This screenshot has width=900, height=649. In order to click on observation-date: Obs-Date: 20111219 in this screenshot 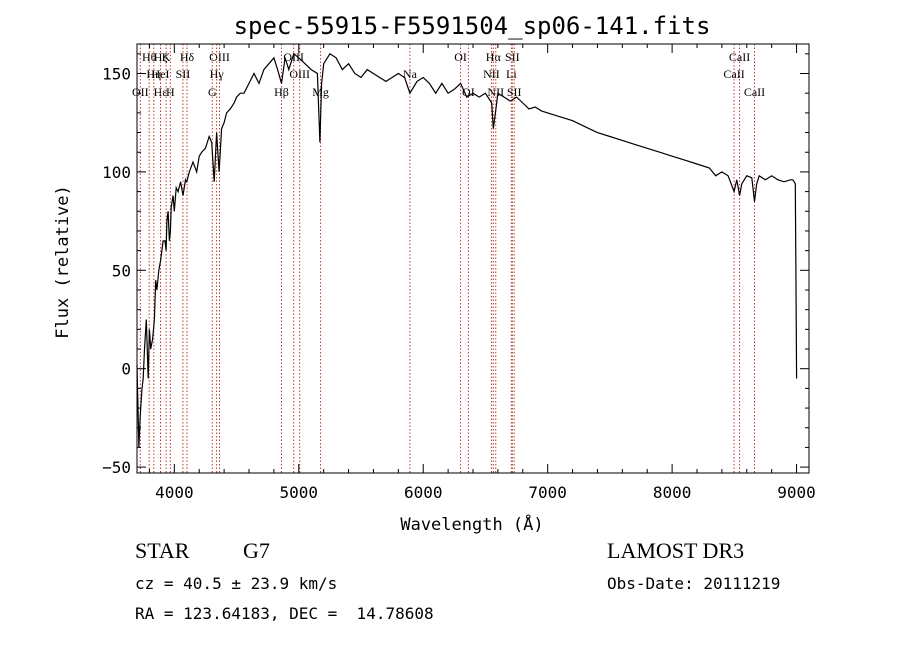, I will do `click(694, 583)`.